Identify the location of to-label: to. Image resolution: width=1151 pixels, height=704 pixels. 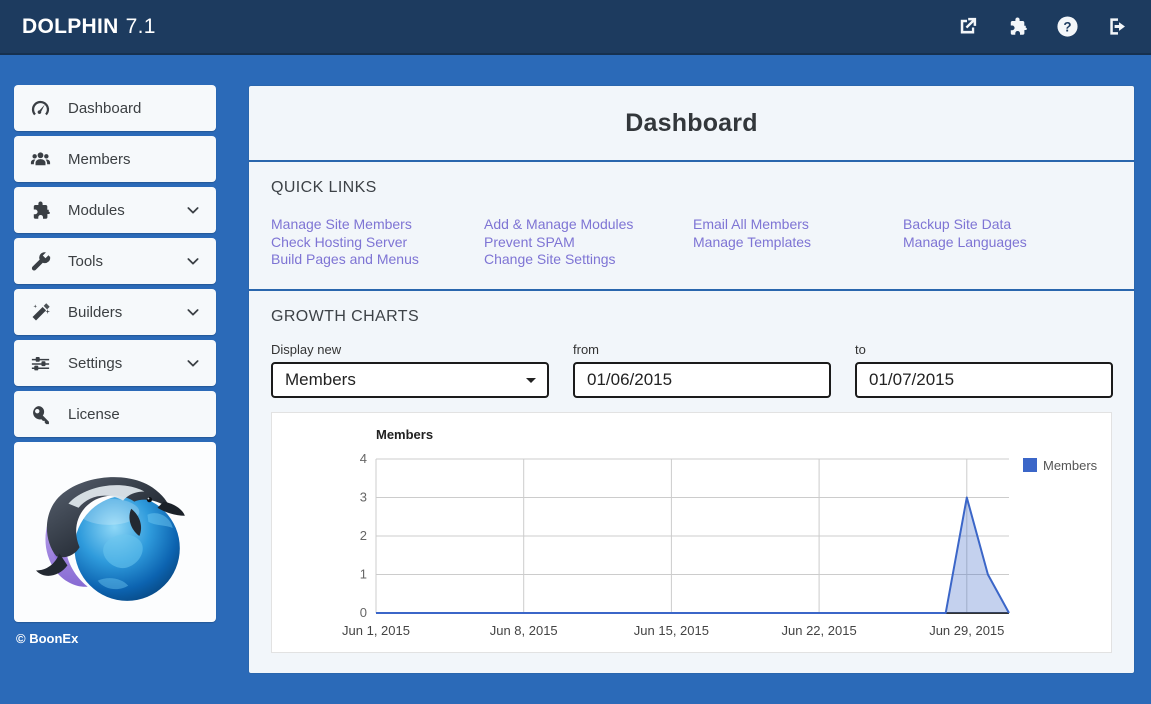
(860, 349).